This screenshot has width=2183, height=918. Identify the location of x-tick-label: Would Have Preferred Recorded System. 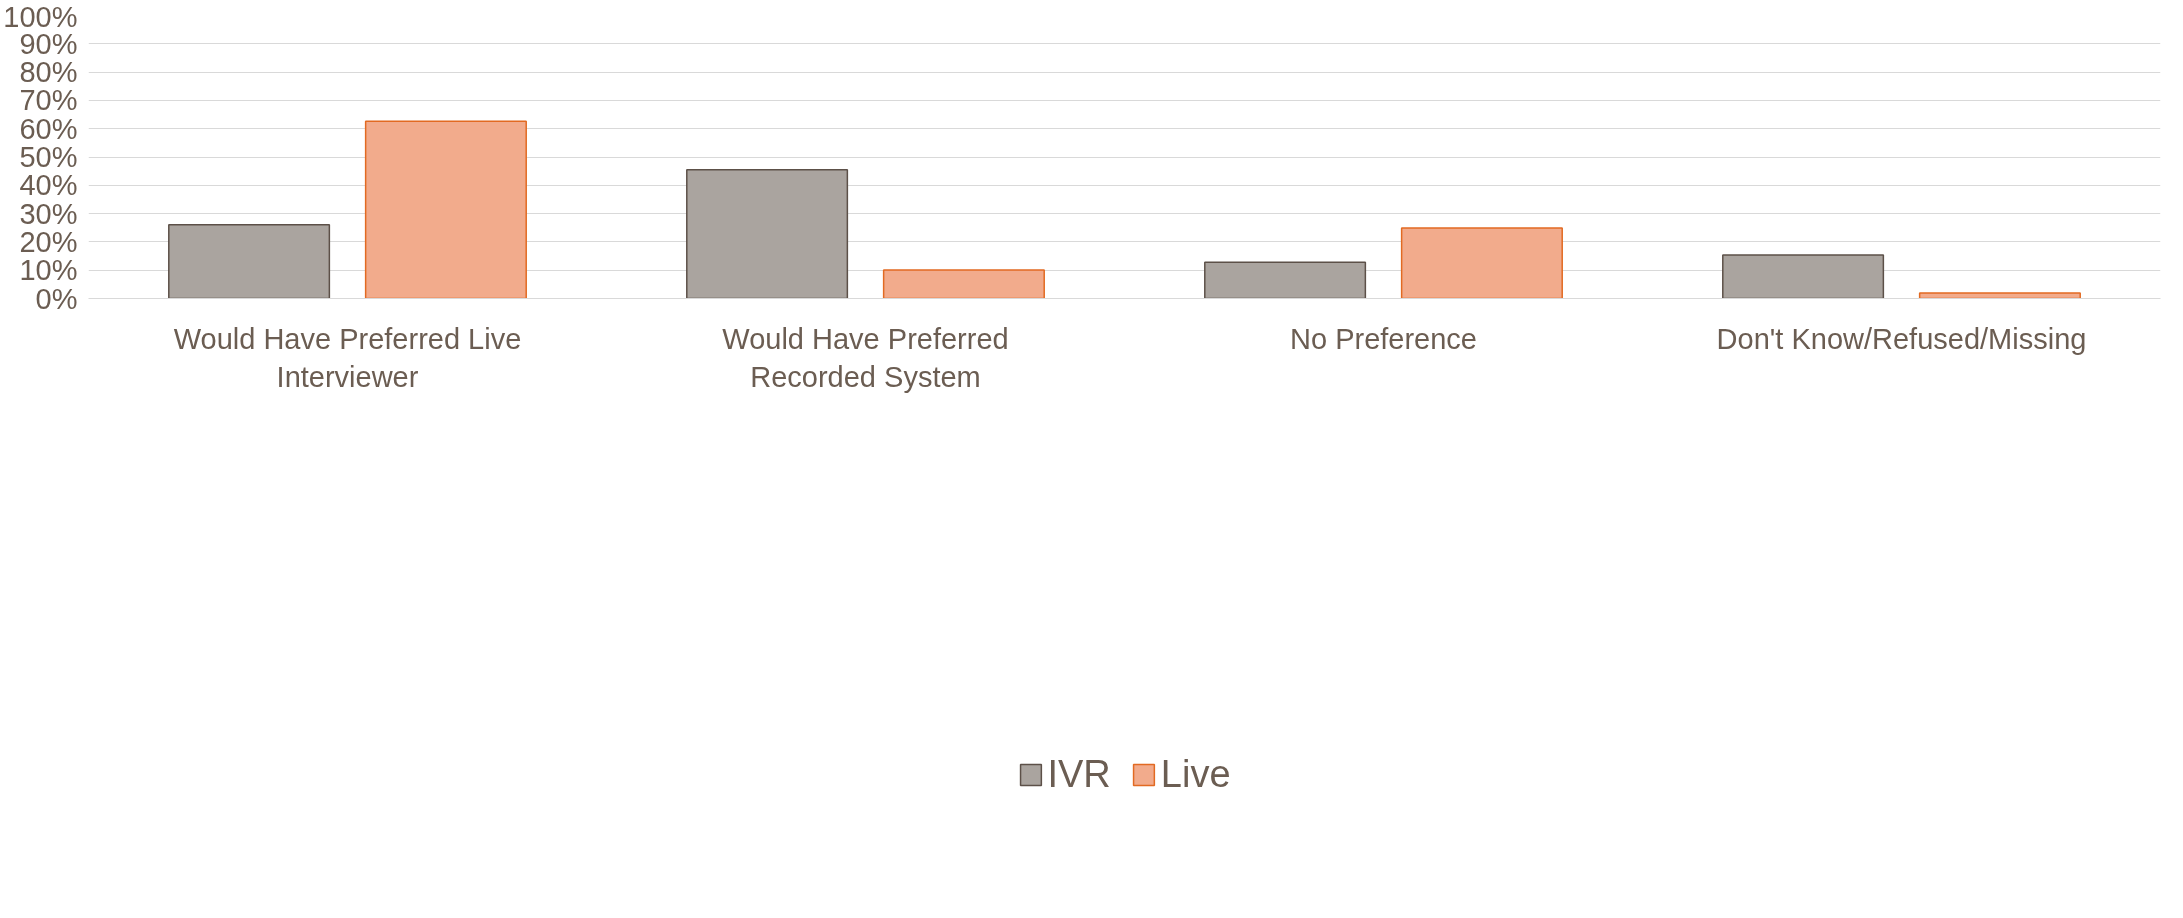
(865, 357).